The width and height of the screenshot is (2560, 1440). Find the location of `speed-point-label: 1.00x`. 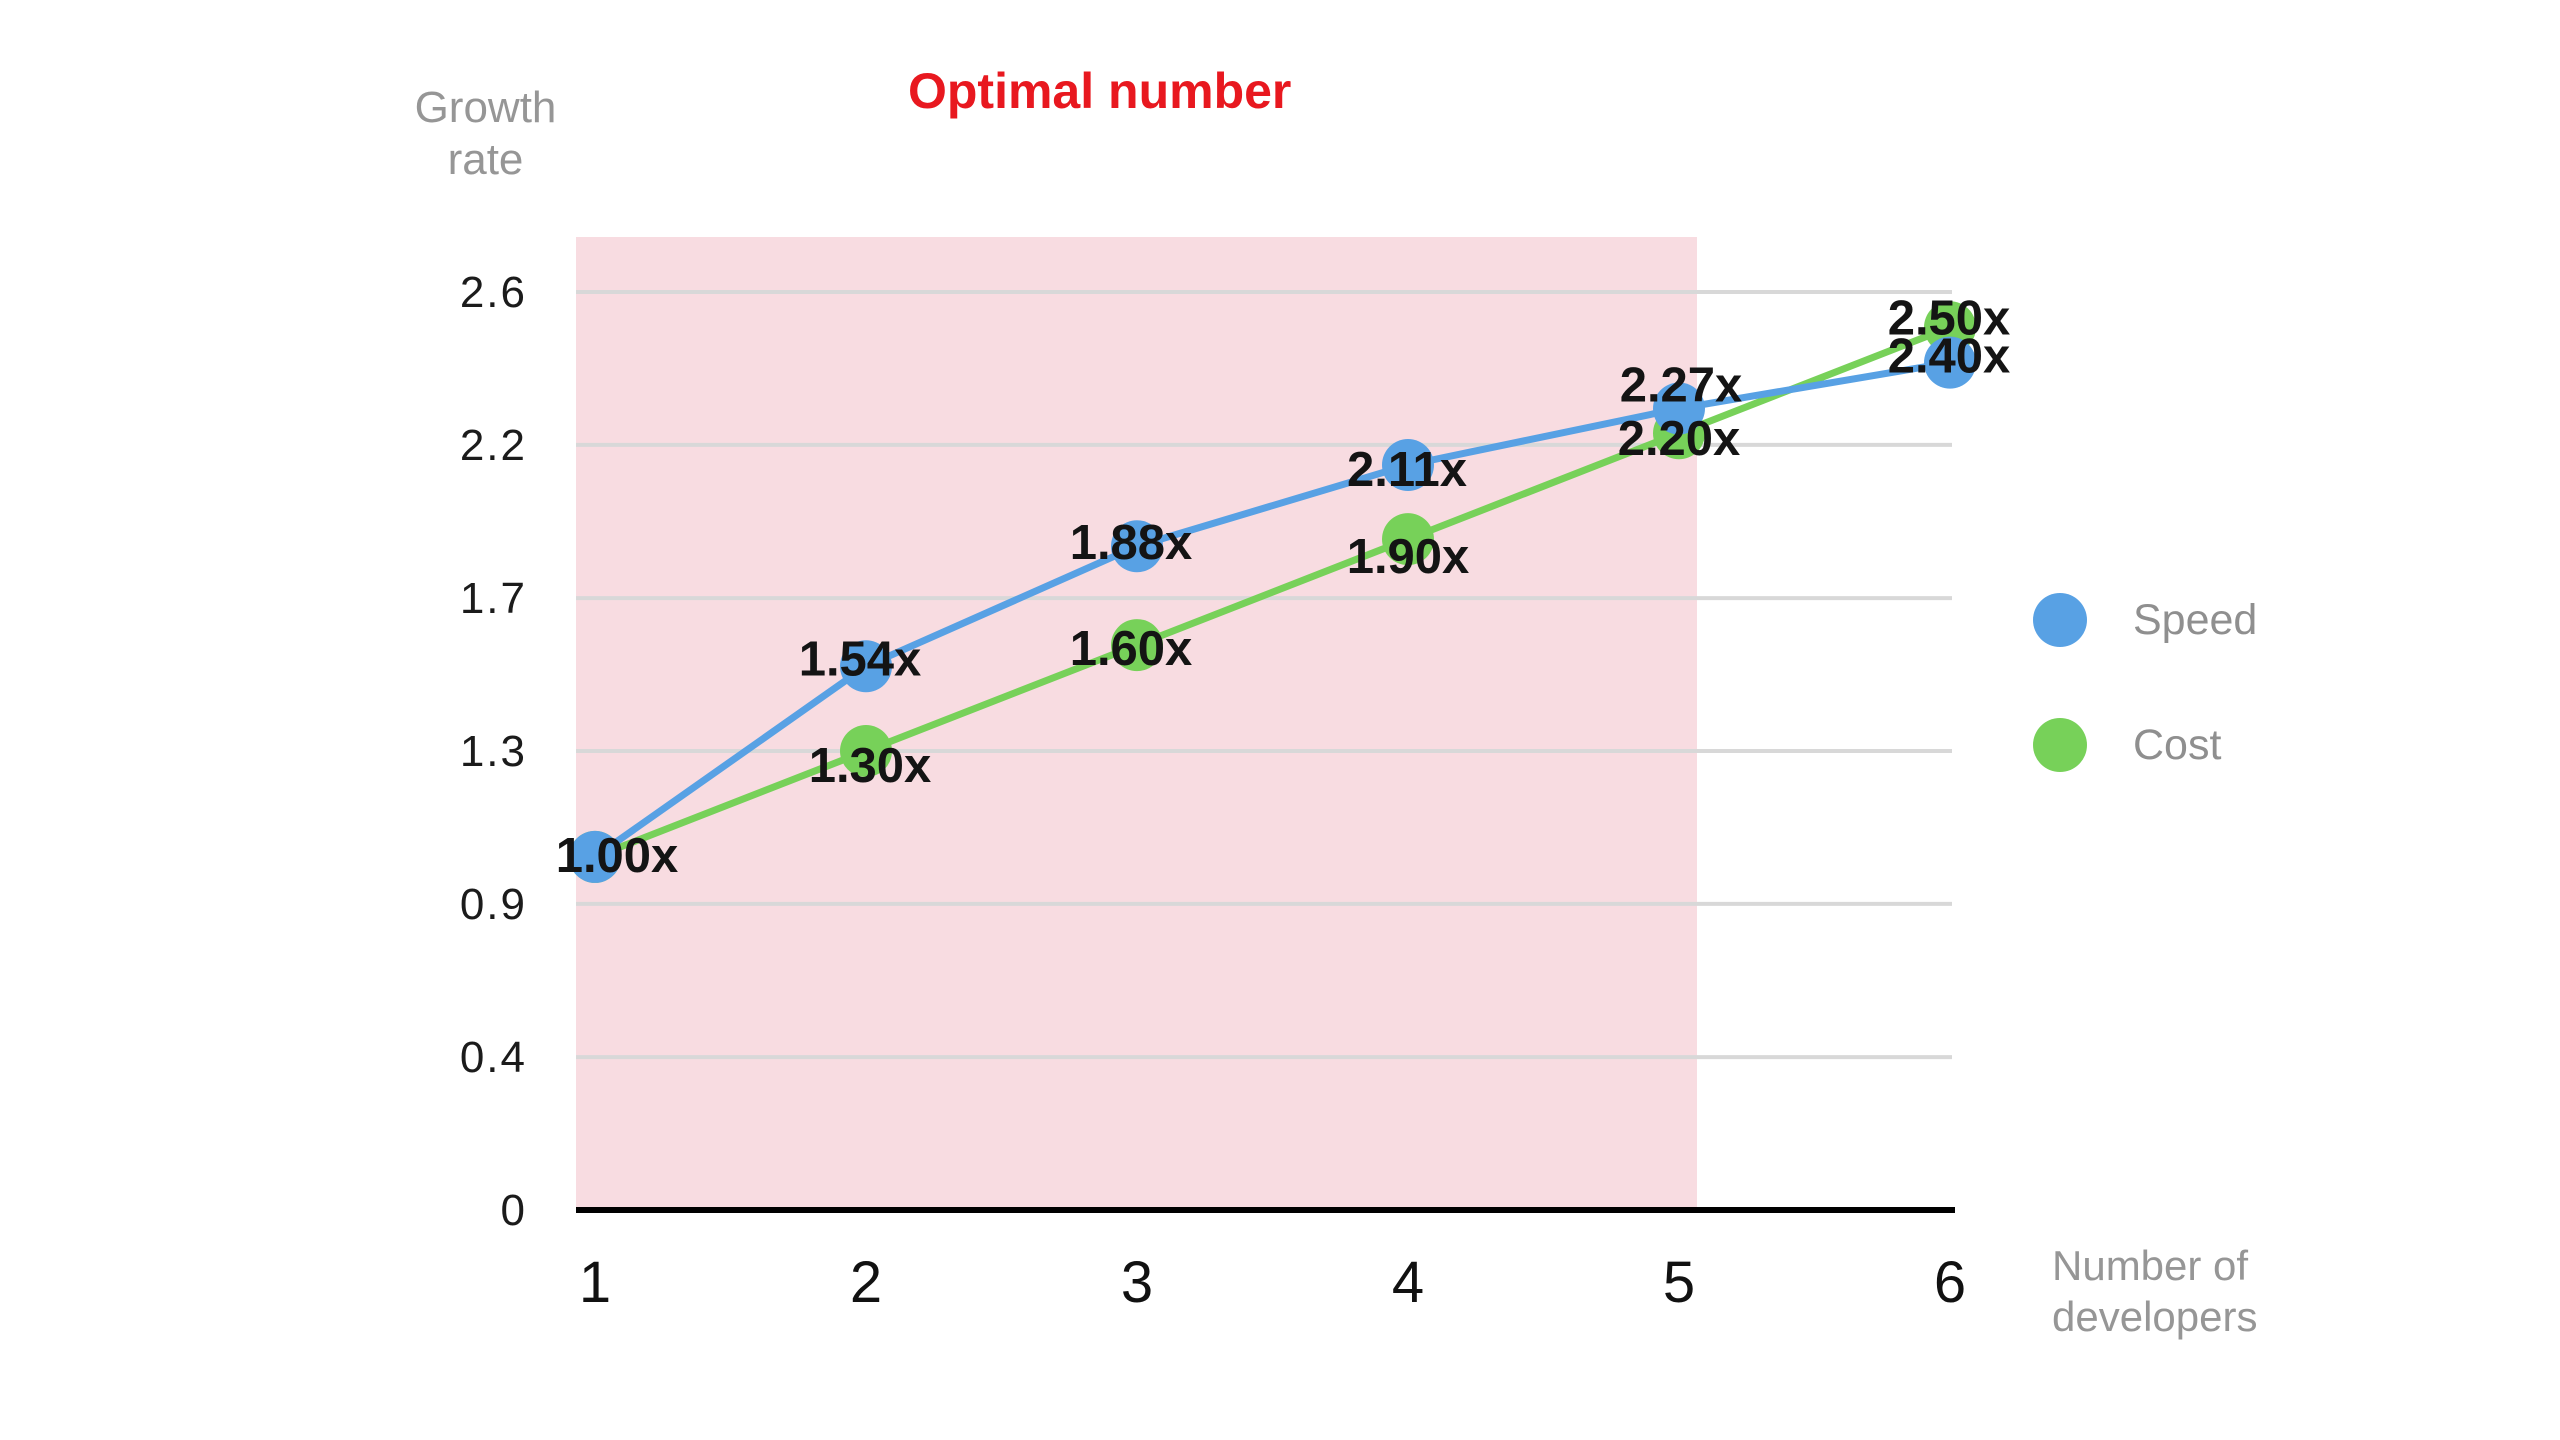

speed-point-label: 1.00x is located at coordinates (617, 856).